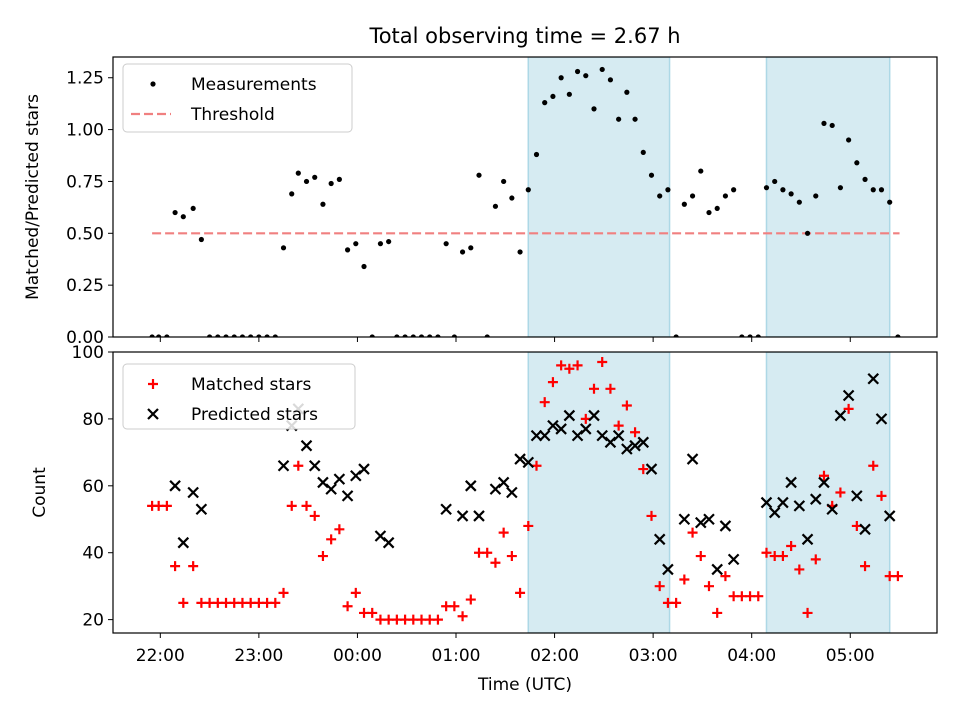  I want to click on y-tick-label: 40, so click(93, 554).